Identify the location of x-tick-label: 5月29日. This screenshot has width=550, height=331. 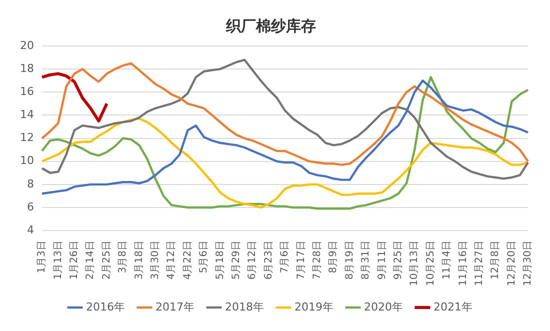
(236, 260).